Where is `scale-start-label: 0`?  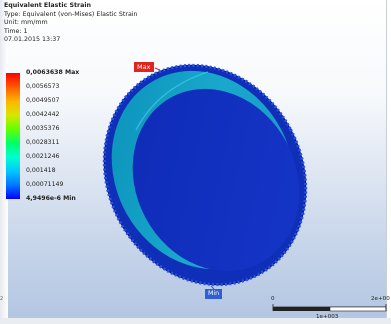
scale-start-label: 0 is located at coordinates (273, 299).